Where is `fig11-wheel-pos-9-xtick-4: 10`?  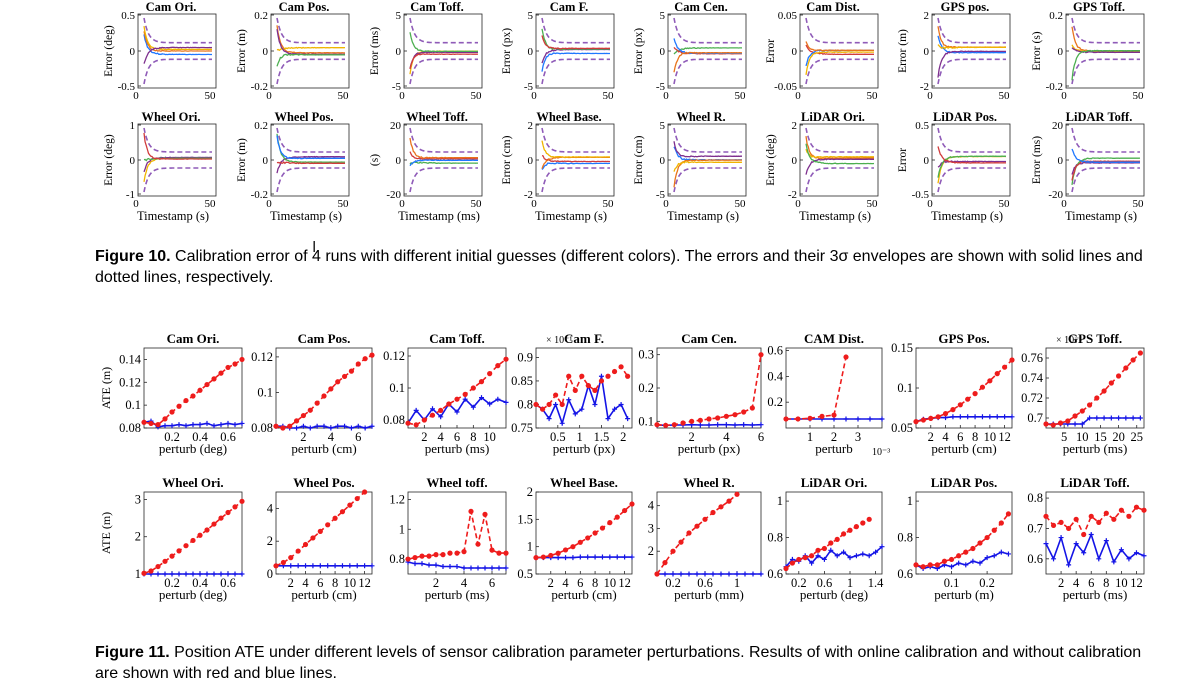 fig11-wheel-pos-9-xtick-4: 10 is located at coordinates (350, 583).